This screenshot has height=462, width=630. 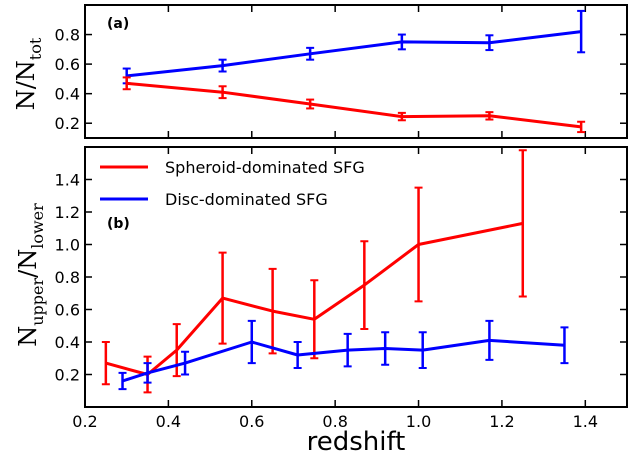 I want to click on panel-a-label: (a), so click(x=118, y=24).